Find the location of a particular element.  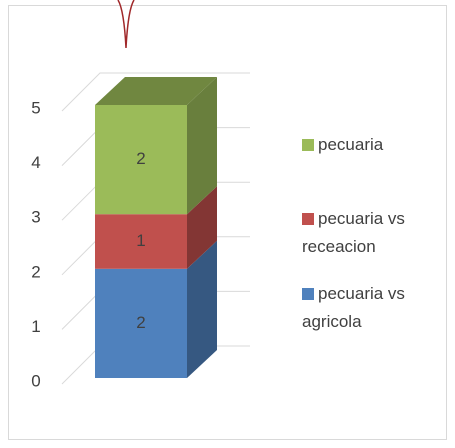

legend-label: pecuaria is located at coordinates (351, 144).